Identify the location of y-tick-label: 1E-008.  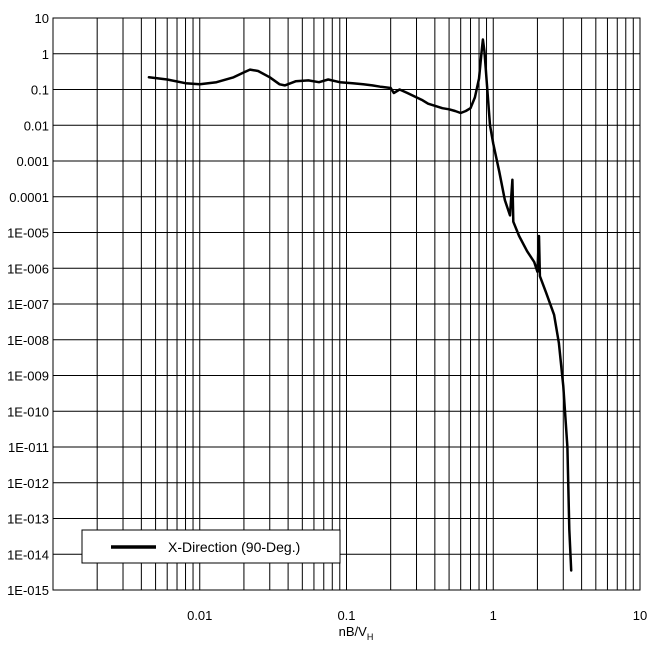
(28, 340).